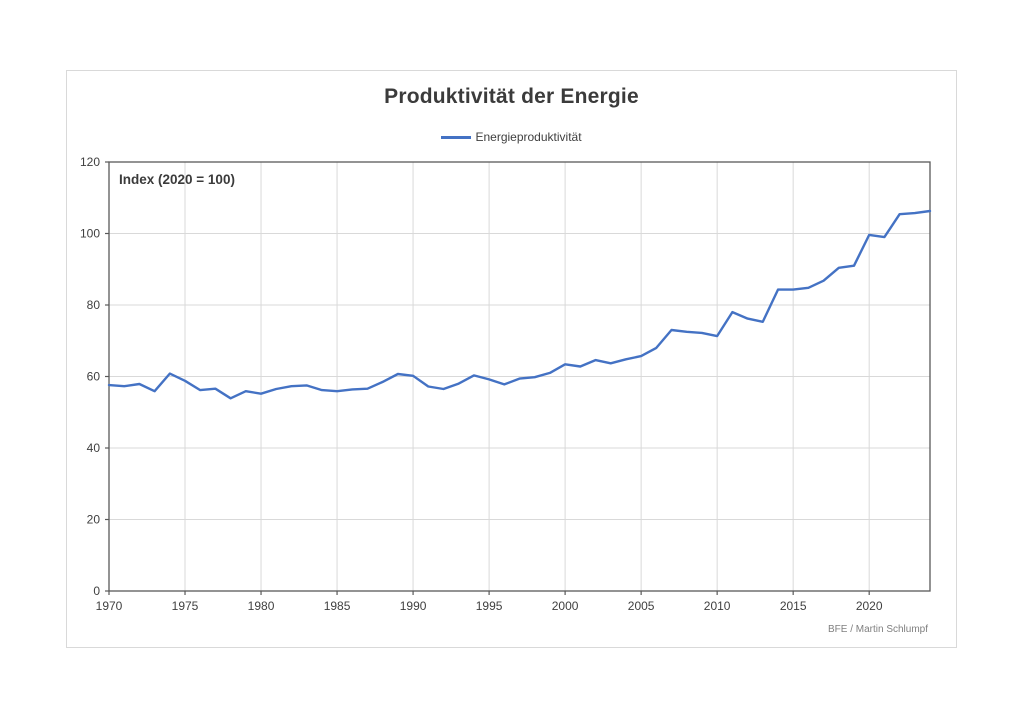 The width and height of the screenshot is (1024, 724). What do you see at coordinates (94, 305) in the screenshot?
I see `y-axis-label: 80` at bounding box center [94, 305].